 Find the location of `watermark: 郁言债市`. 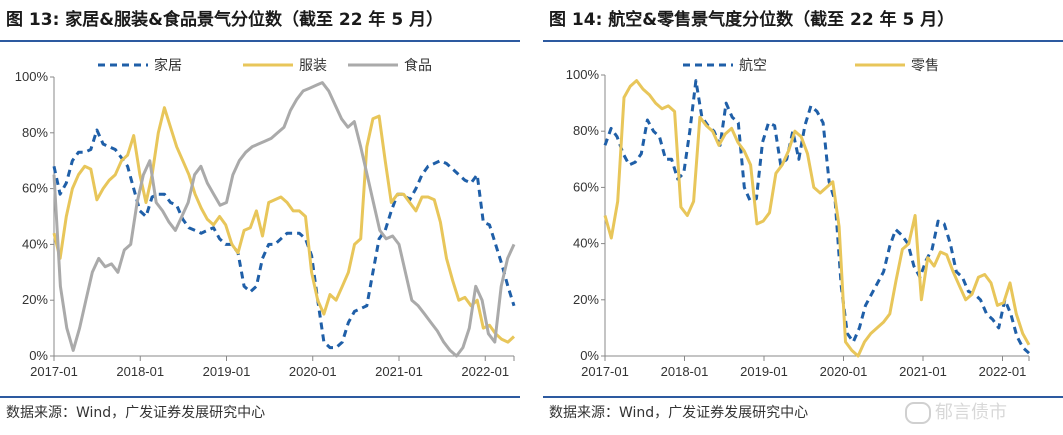

watermark: 郁言债市 is located at coordinates (956, 411).